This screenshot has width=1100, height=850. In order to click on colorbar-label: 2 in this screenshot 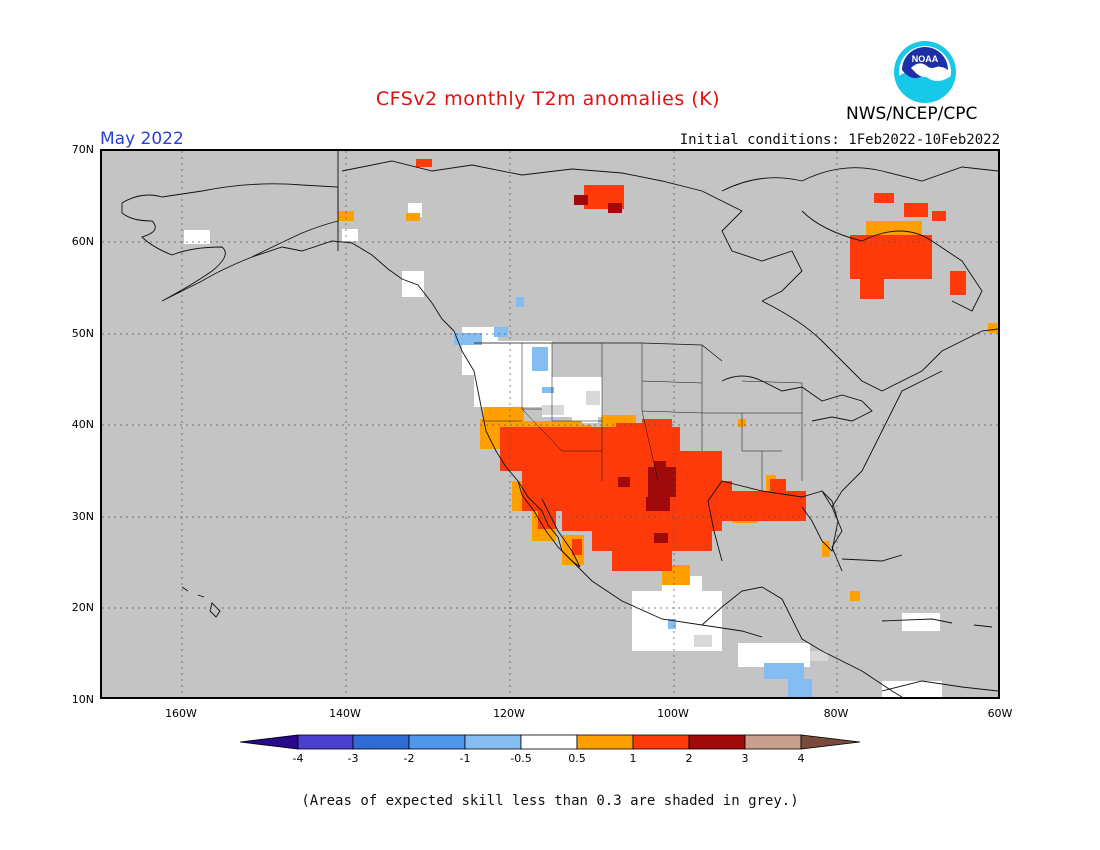, I will do `click(689, 758)`.